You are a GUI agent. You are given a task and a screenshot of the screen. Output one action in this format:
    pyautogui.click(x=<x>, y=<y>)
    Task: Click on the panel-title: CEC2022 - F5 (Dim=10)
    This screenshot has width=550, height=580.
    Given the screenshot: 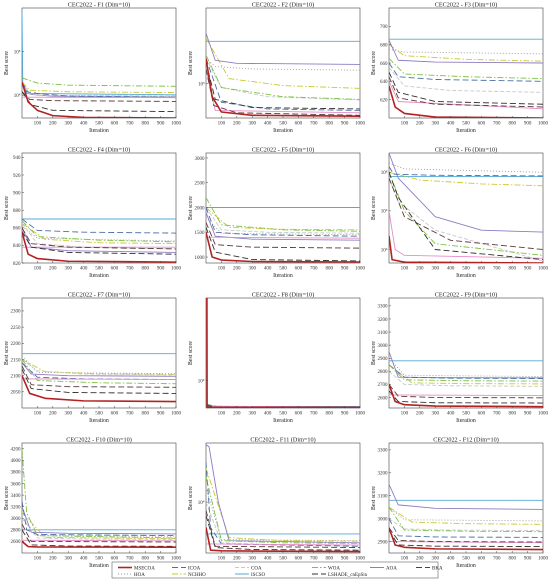 What is the action you would take?
    pyautogui.click(x=283, y=150)
    